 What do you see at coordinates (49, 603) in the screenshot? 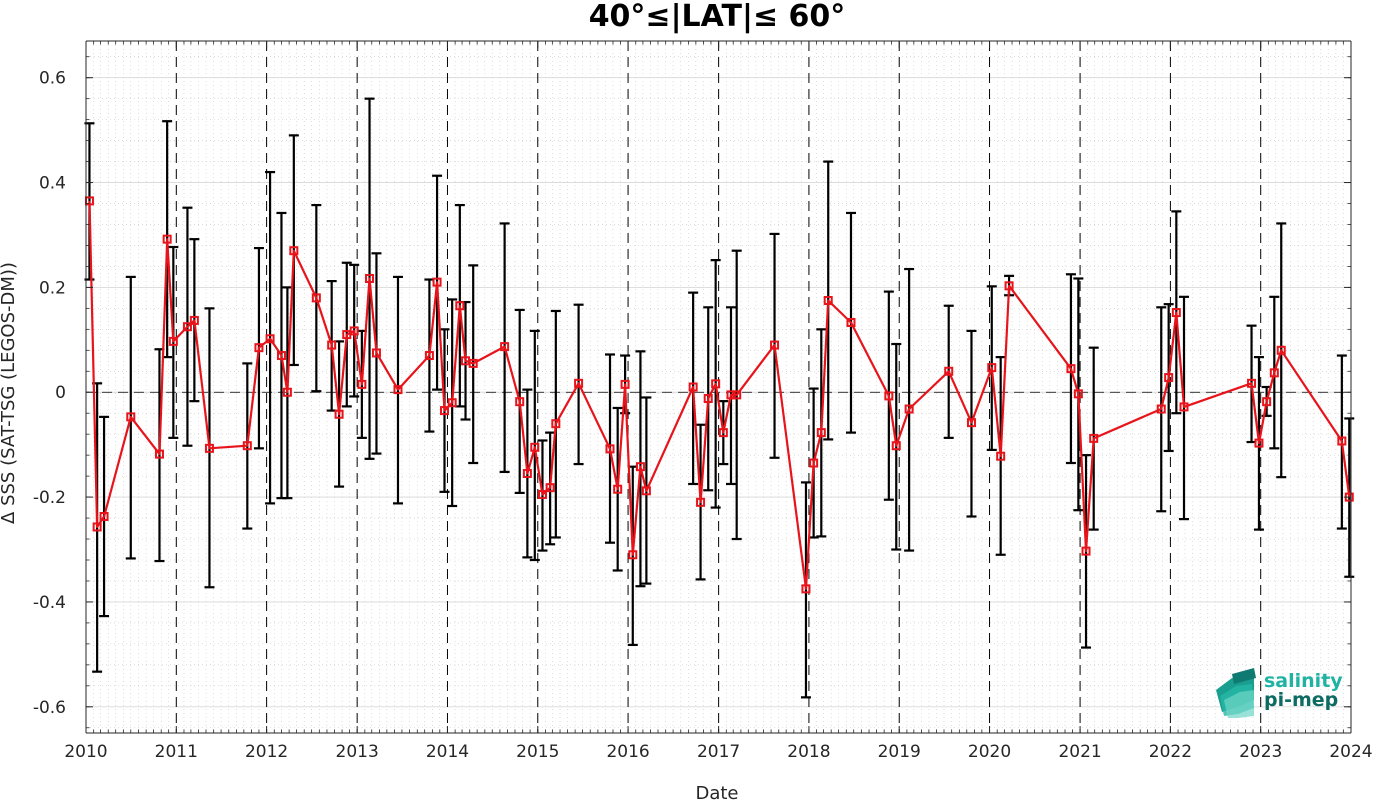
I see `y-tick-label: -0.4` at bounding box center [49, 603].